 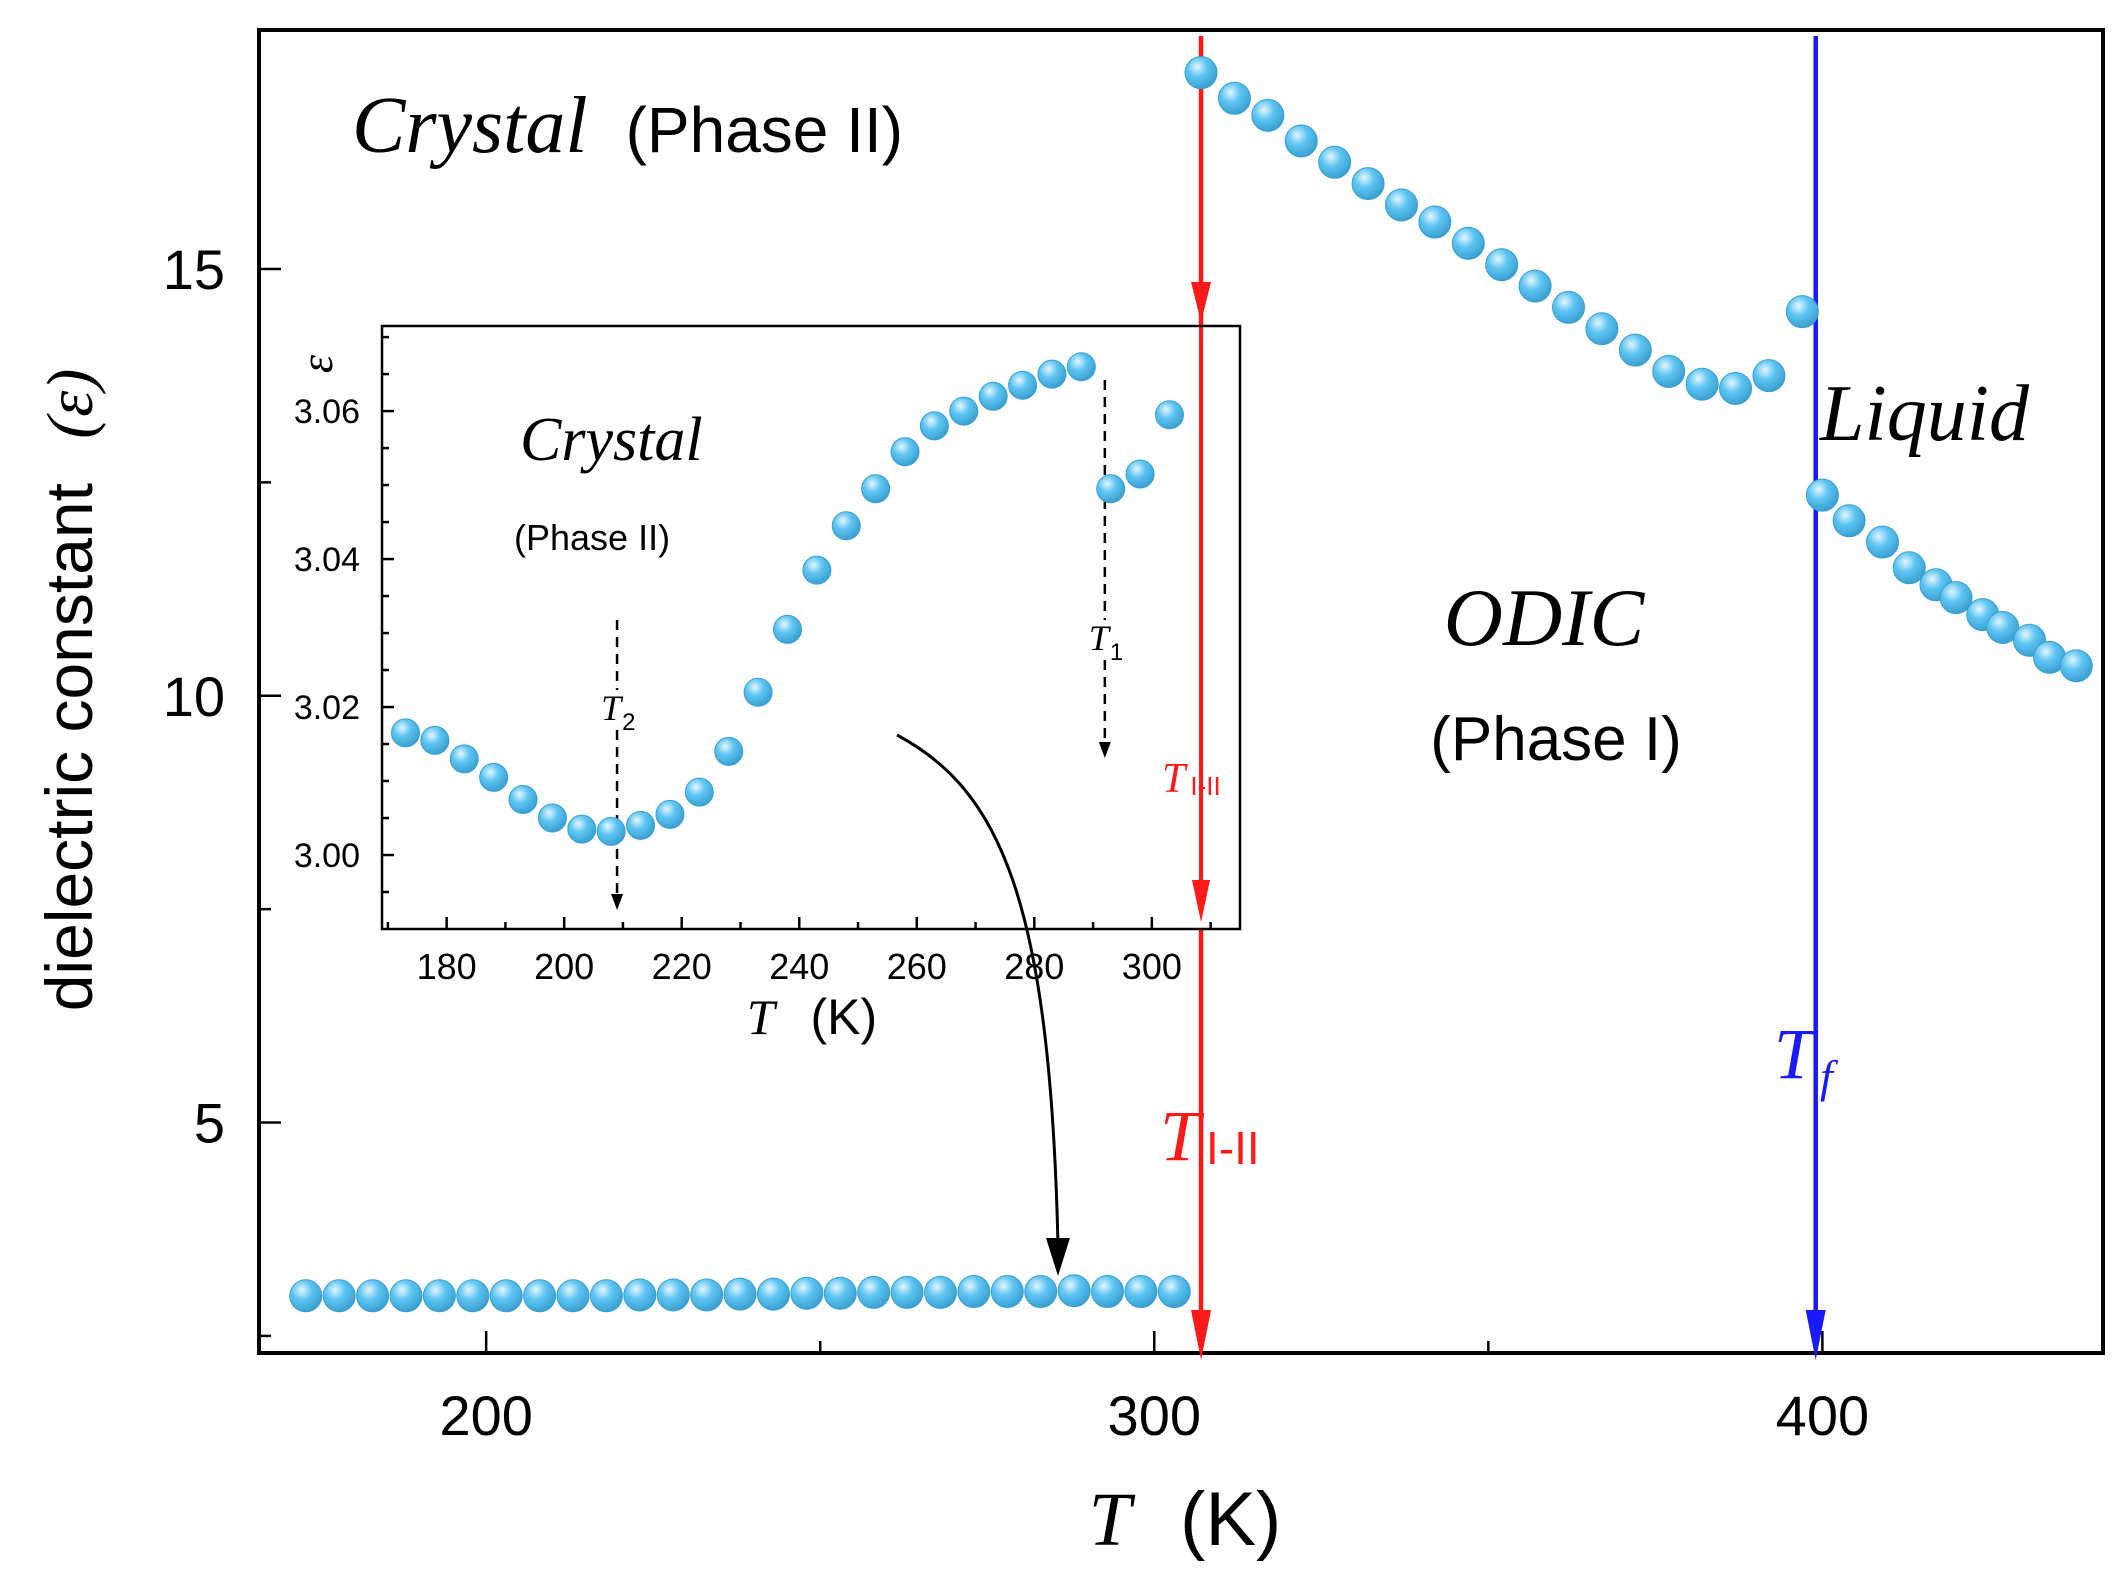 What do you see at coordinates (194, 269) in the screenshot?
I see `main-y-tick-label: 15` at bounding box center [194, 269].